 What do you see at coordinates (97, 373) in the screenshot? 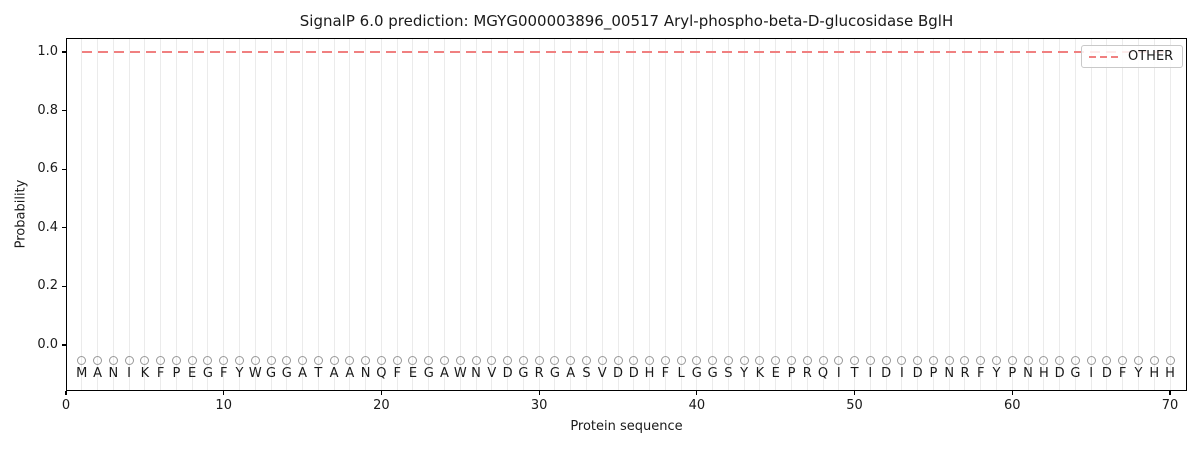
I see `residue-letter: A` at bounding box center [97, 373].